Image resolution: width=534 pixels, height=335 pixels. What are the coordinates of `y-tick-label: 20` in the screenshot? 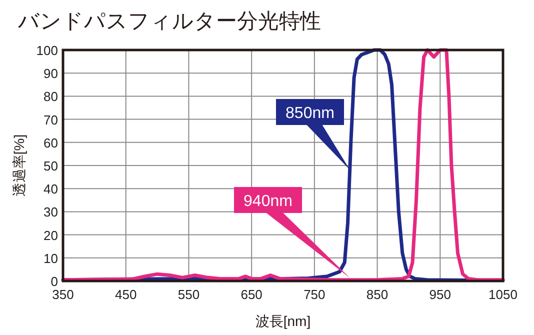 It's located at (51, 235).